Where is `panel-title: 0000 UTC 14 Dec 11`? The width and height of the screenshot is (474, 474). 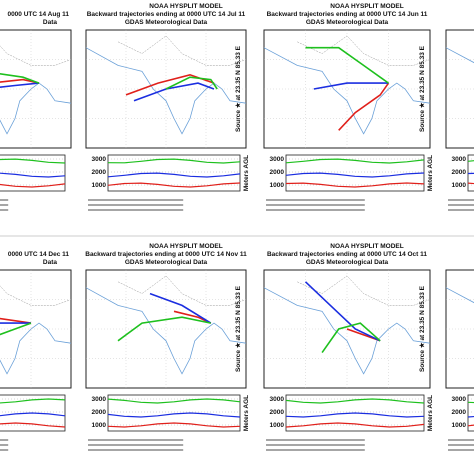
panel-title: 0000 UTC 14 Dec 11 is located at coordinates (38, 254).